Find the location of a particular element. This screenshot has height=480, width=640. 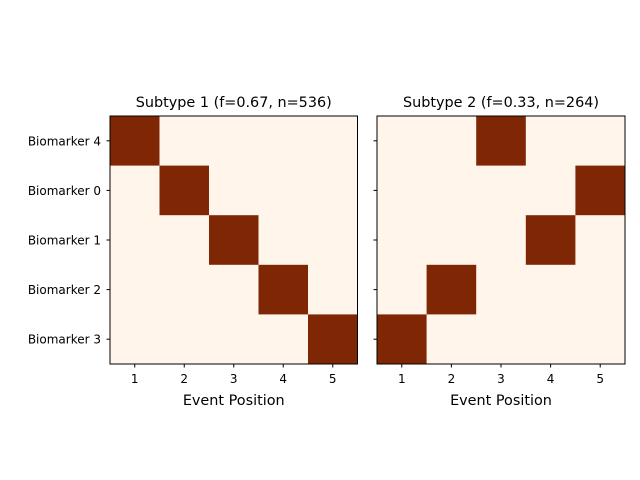

y-tick-label: Biomarker 3 is located at coordinates (64, 340).